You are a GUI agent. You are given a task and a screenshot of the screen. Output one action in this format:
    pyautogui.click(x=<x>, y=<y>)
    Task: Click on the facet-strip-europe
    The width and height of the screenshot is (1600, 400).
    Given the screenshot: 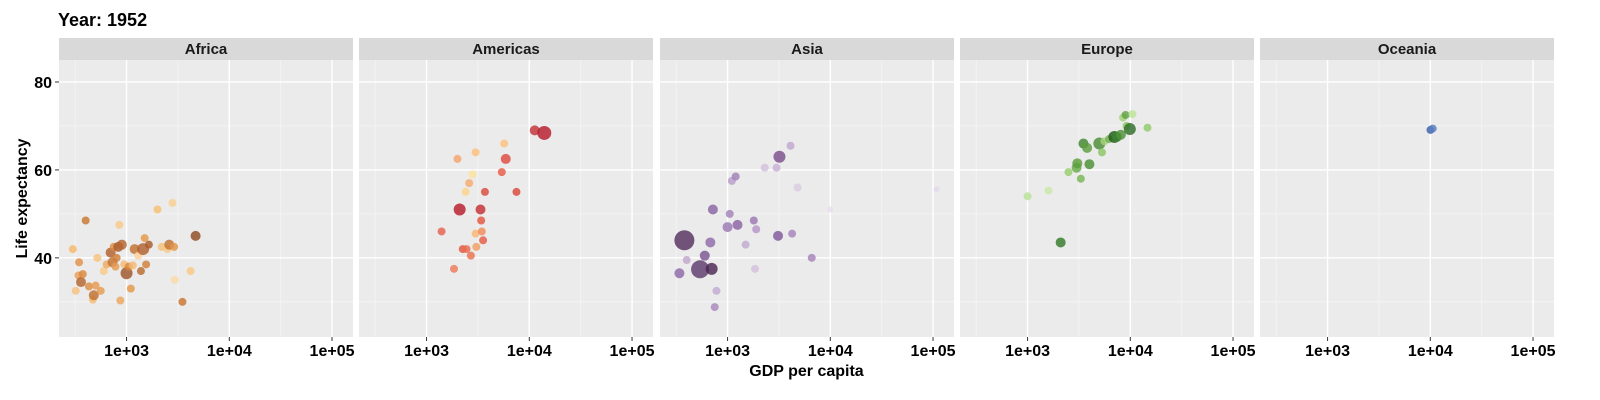 What is the action you would take?
    pyautogui.click(x=1107, y=49)
    